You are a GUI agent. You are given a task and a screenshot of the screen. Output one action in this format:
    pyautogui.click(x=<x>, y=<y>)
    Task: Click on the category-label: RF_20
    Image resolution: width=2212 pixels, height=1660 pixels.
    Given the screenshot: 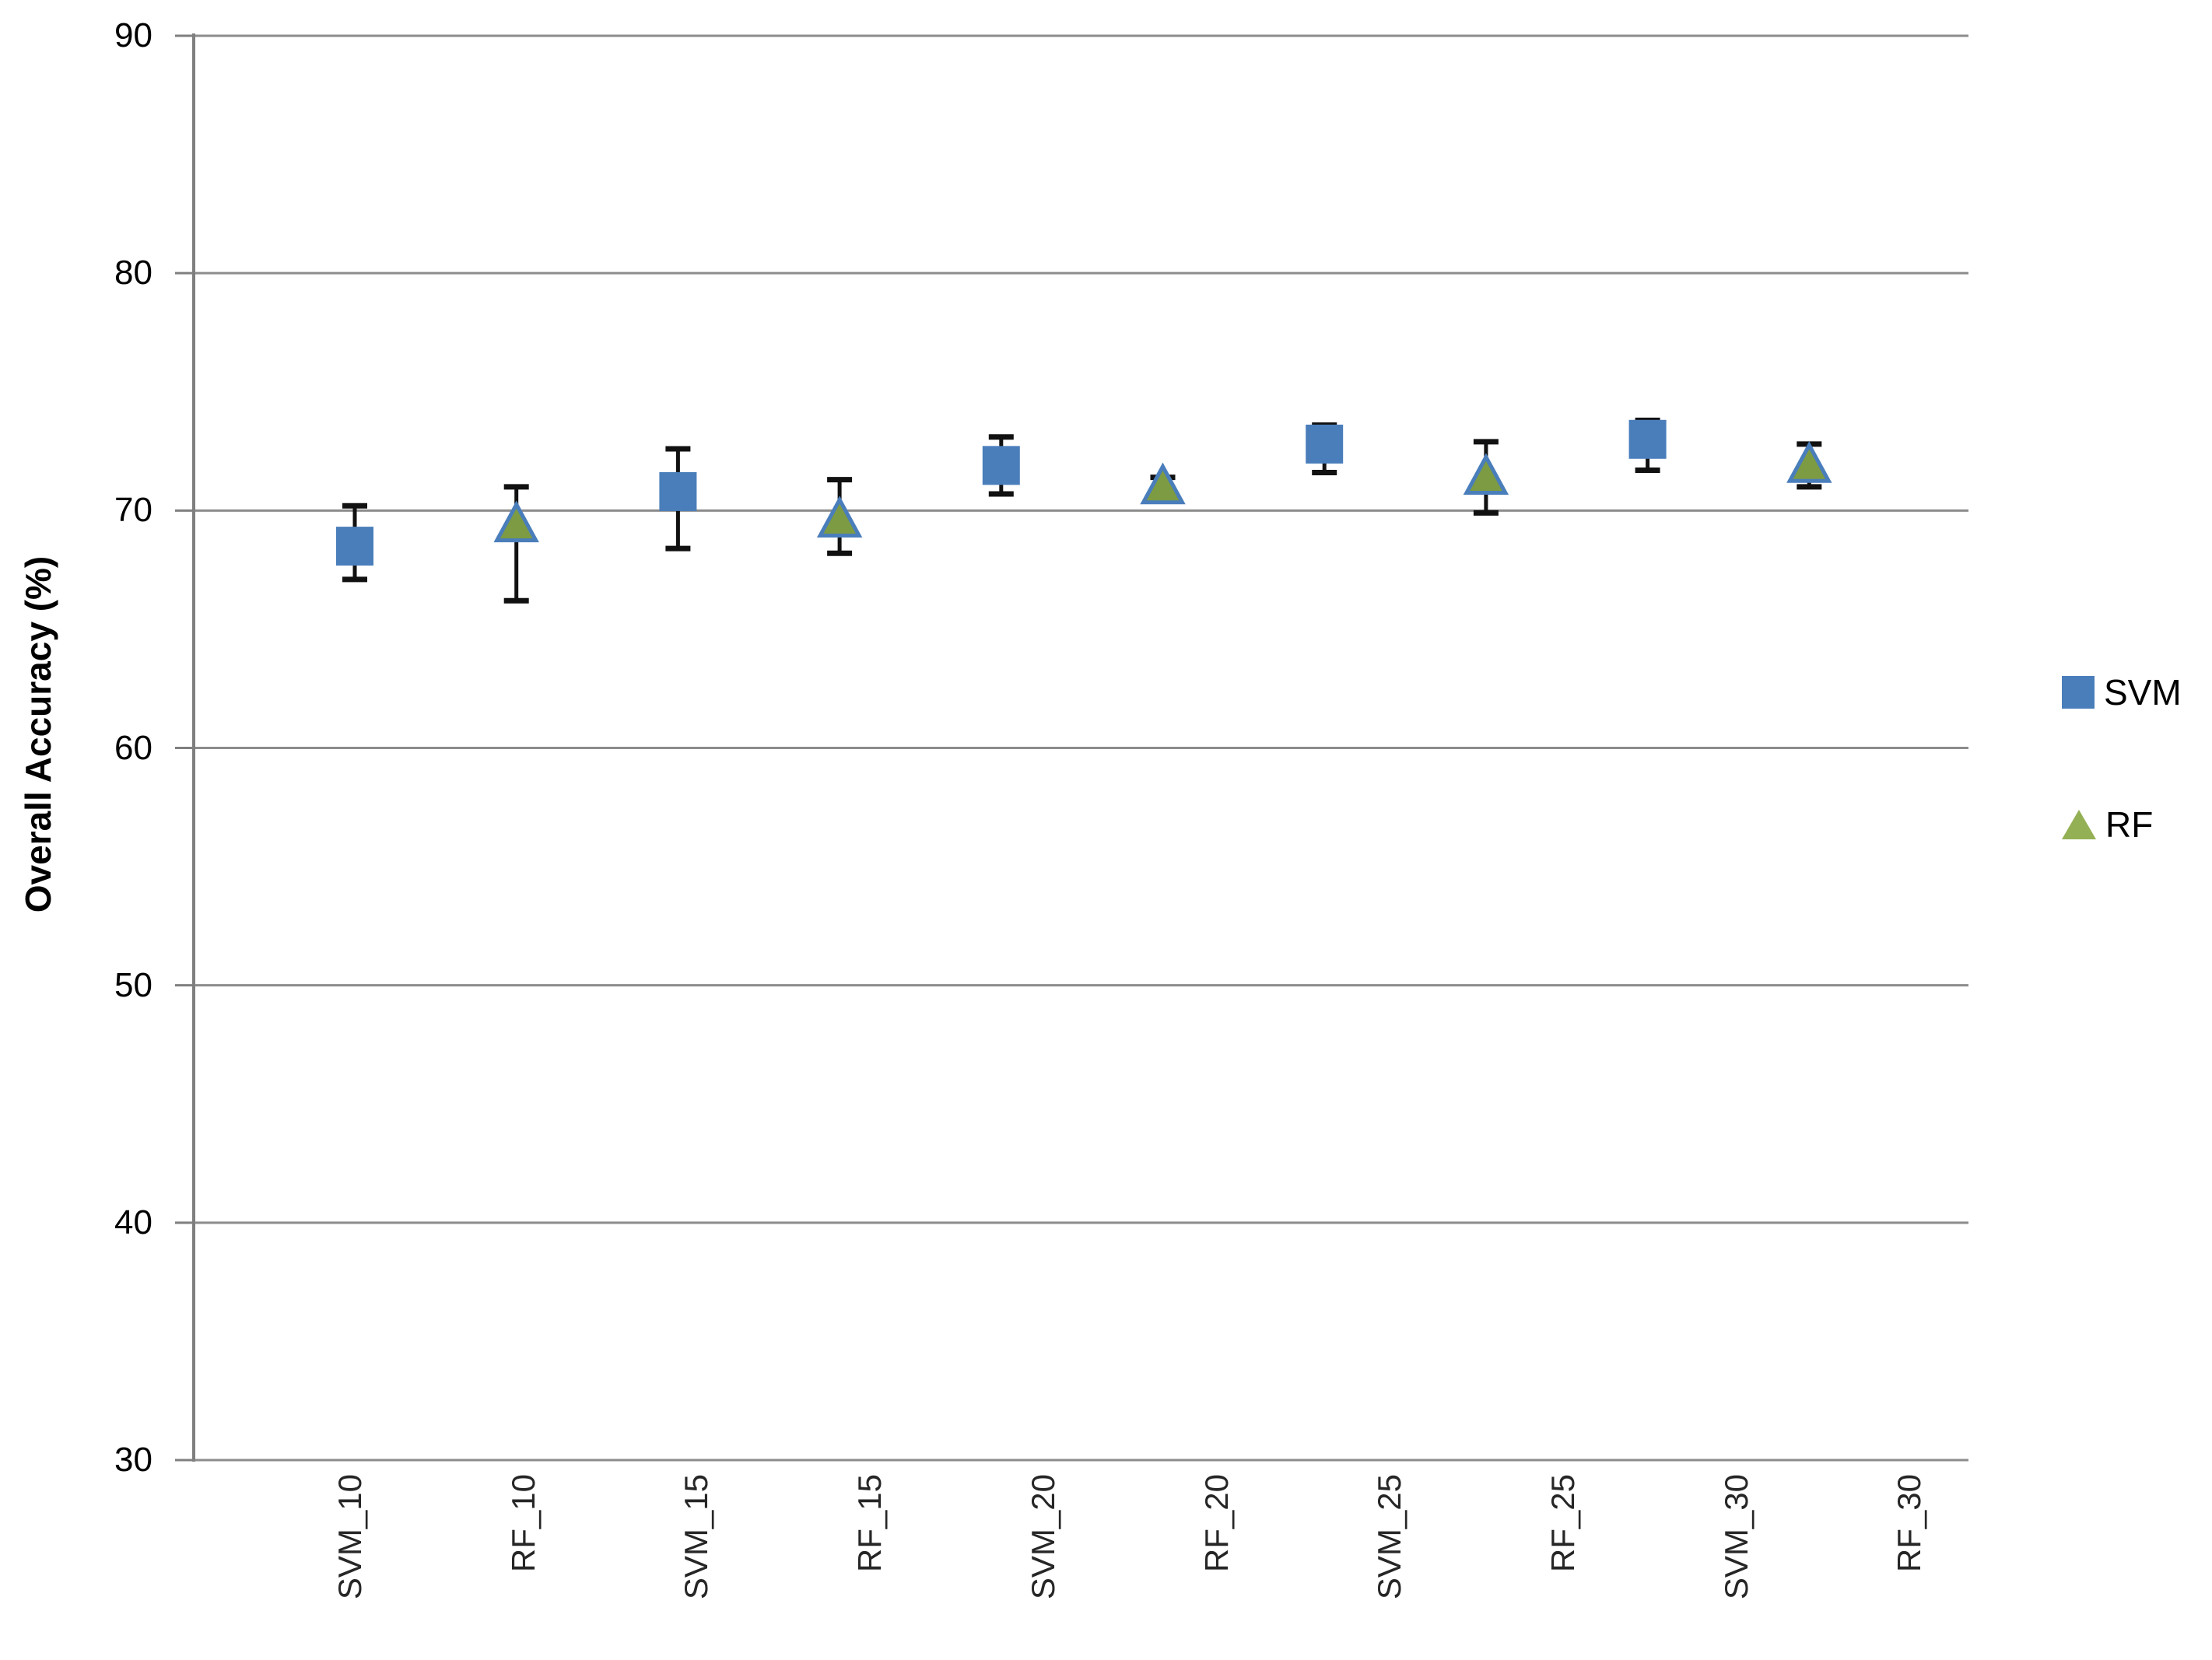 What is the action you would take?
    pyautogui.click(x=1216, y=1523)
    